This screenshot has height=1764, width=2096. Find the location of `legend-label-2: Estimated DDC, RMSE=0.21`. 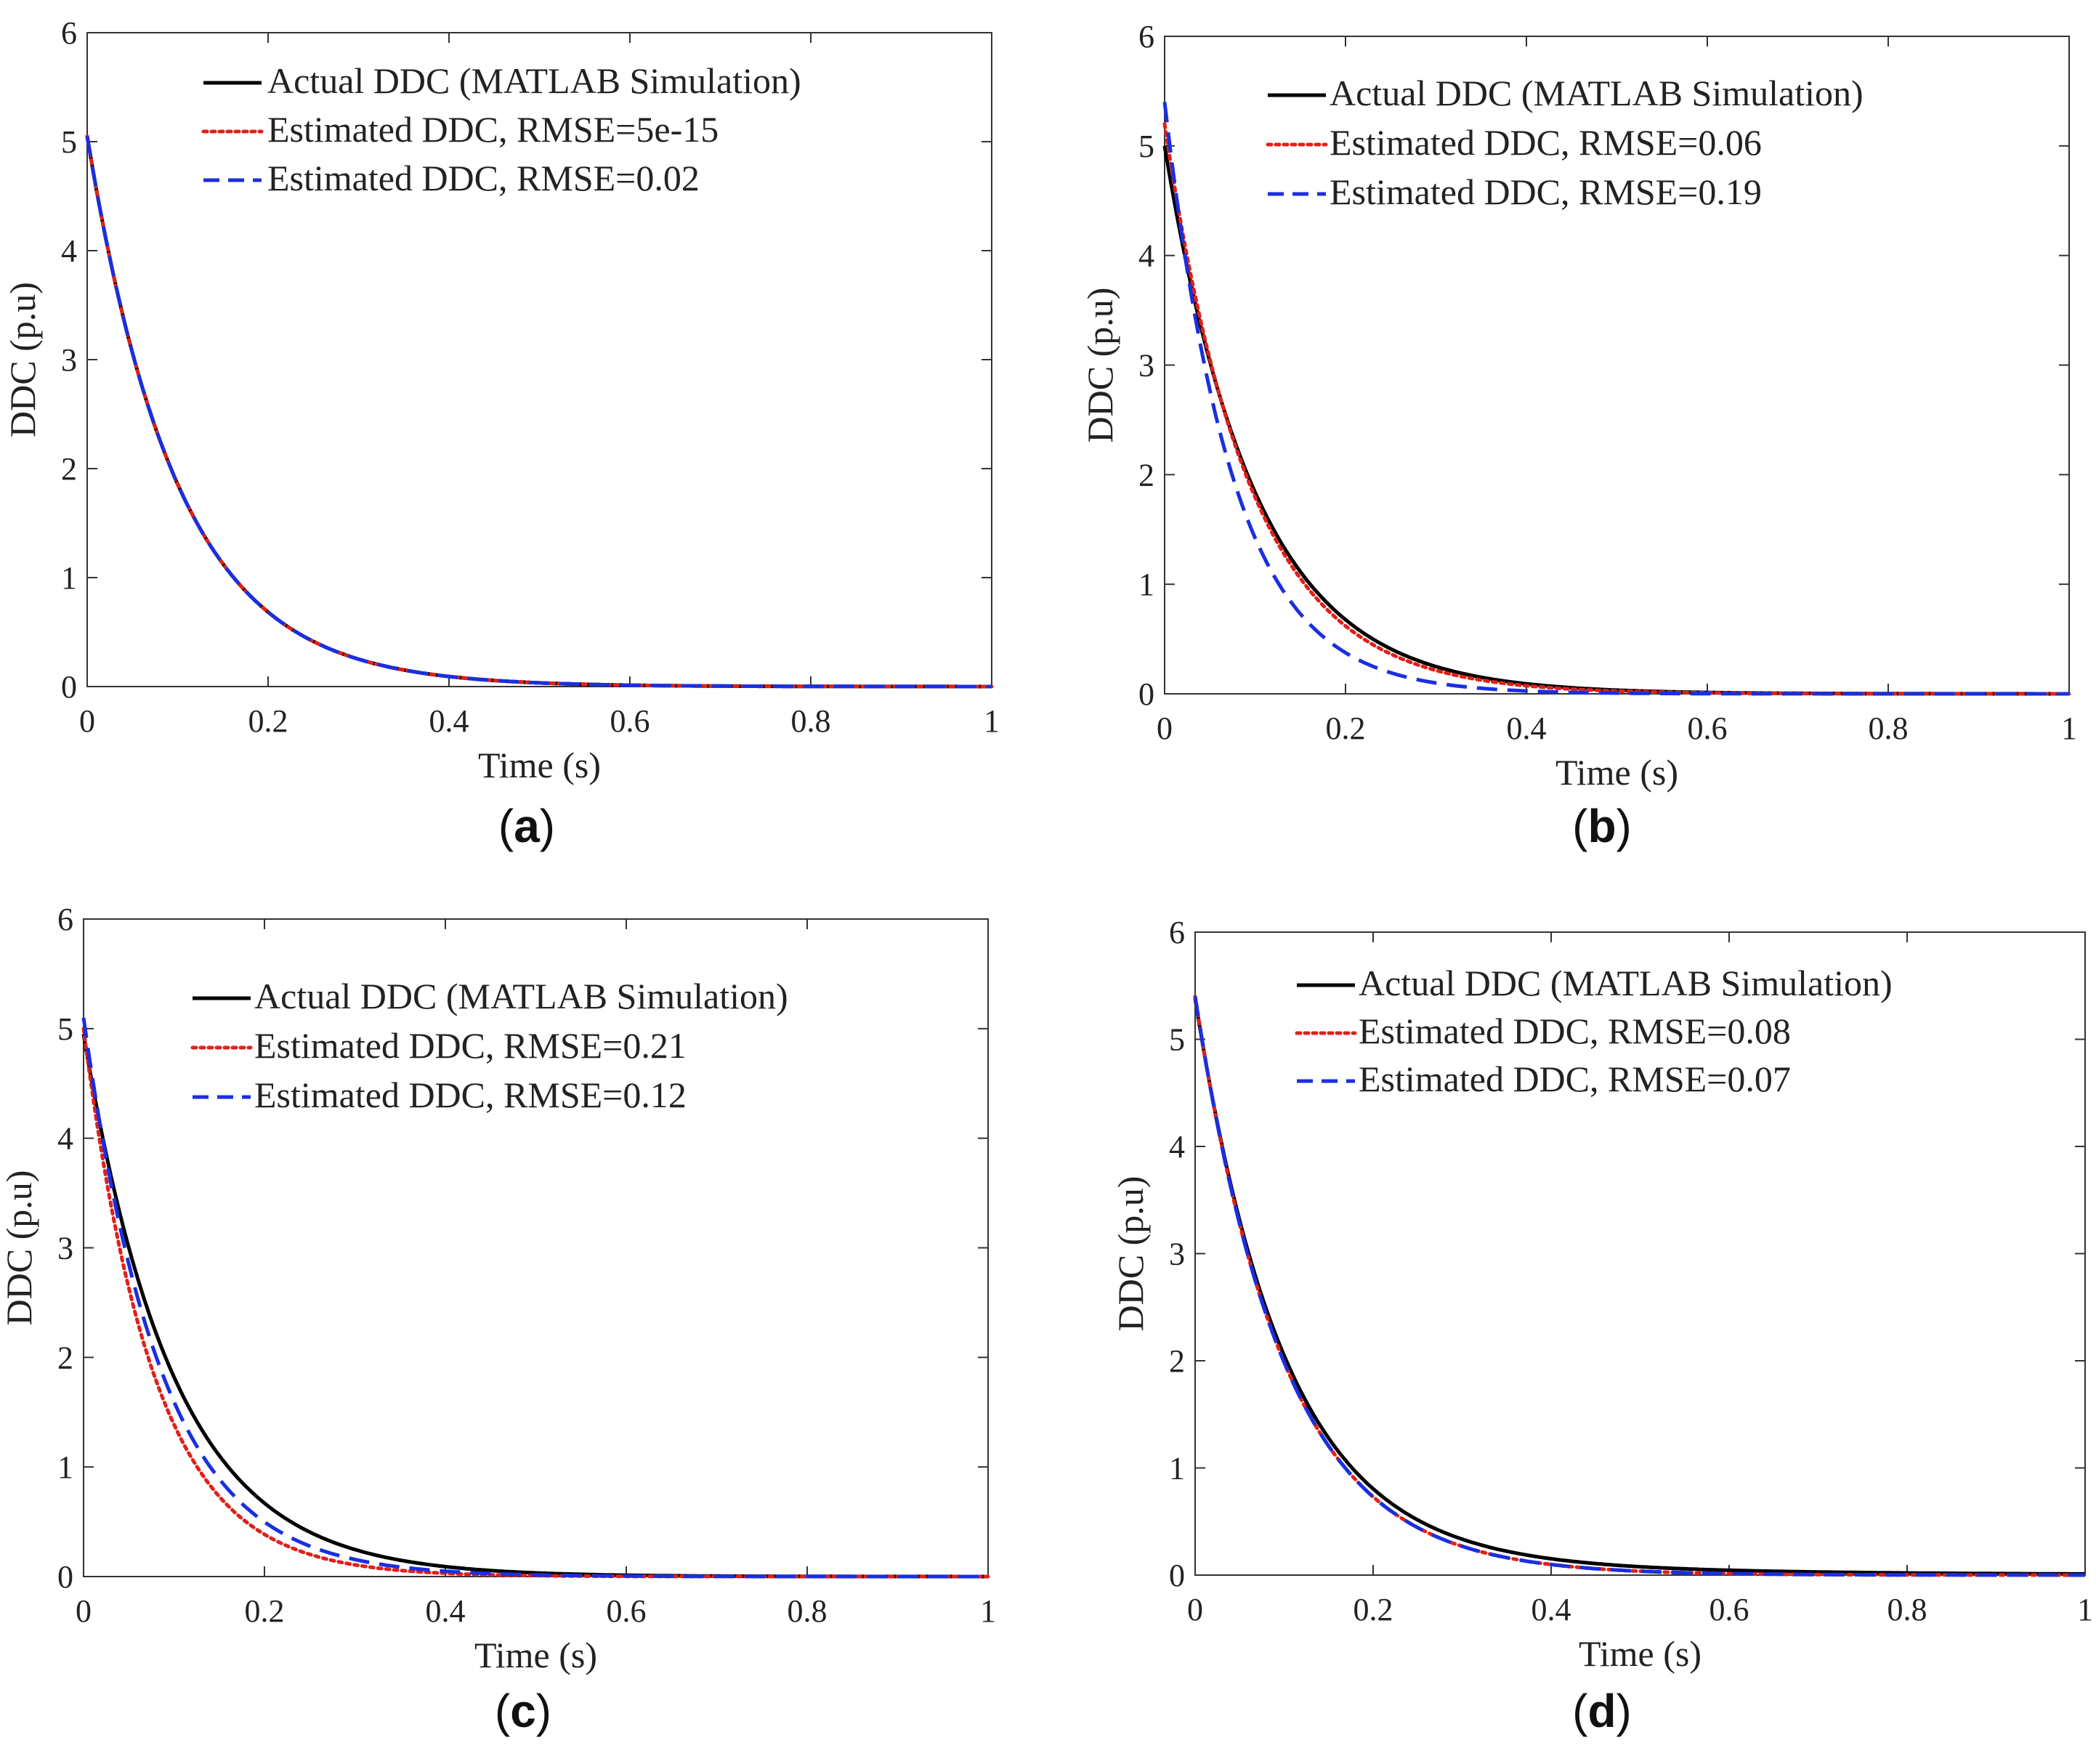

legend-label-2: Estimated DDC, RMSE=0.21 is located at coordinates (470, 1045).